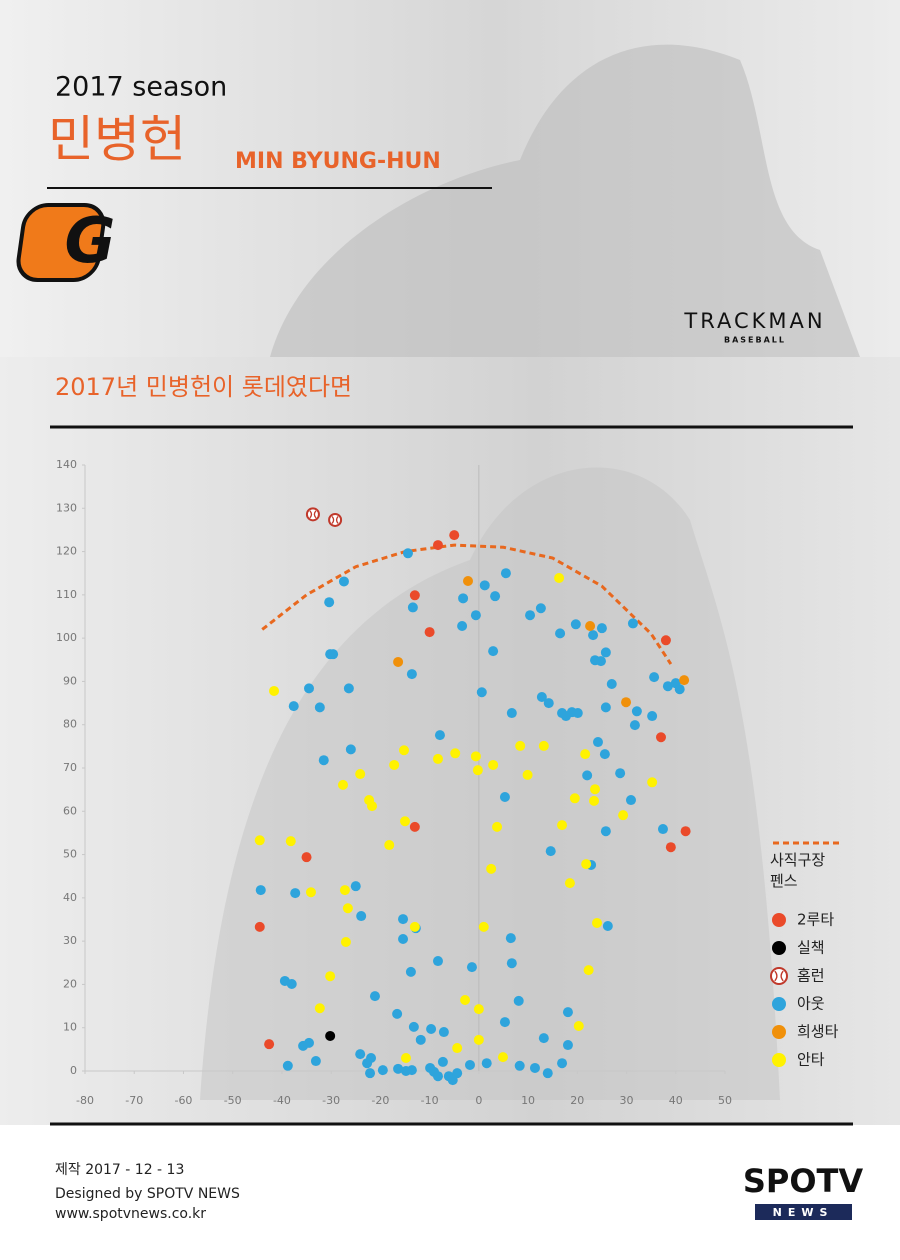  Describe the element at coordinates (803, 1212) in the screenshot. I see `logo-box` at that location.